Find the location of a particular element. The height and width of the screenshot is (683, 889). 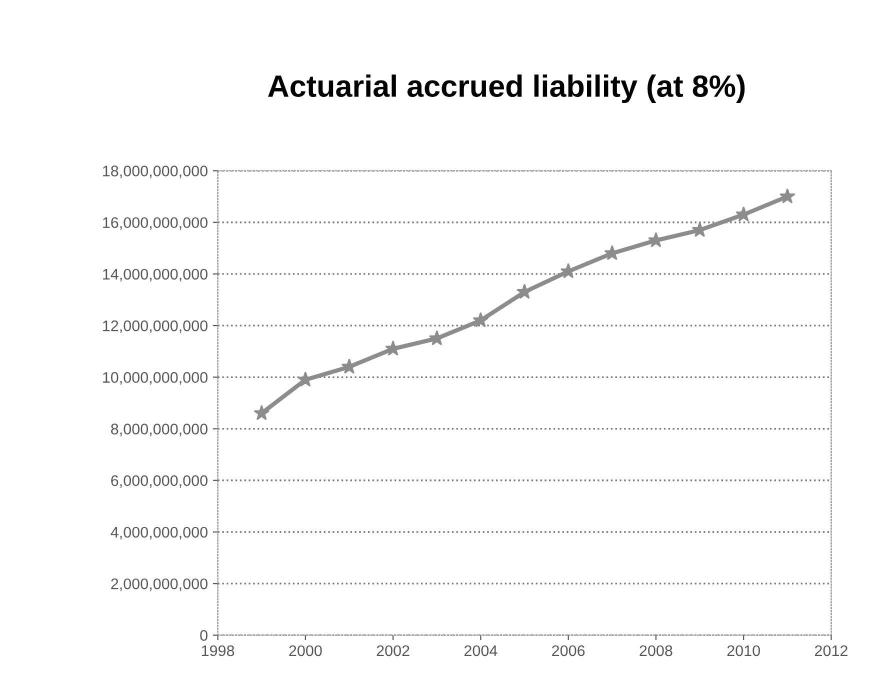

x-tick-label: 2002 is located at coordinates (393, 650).